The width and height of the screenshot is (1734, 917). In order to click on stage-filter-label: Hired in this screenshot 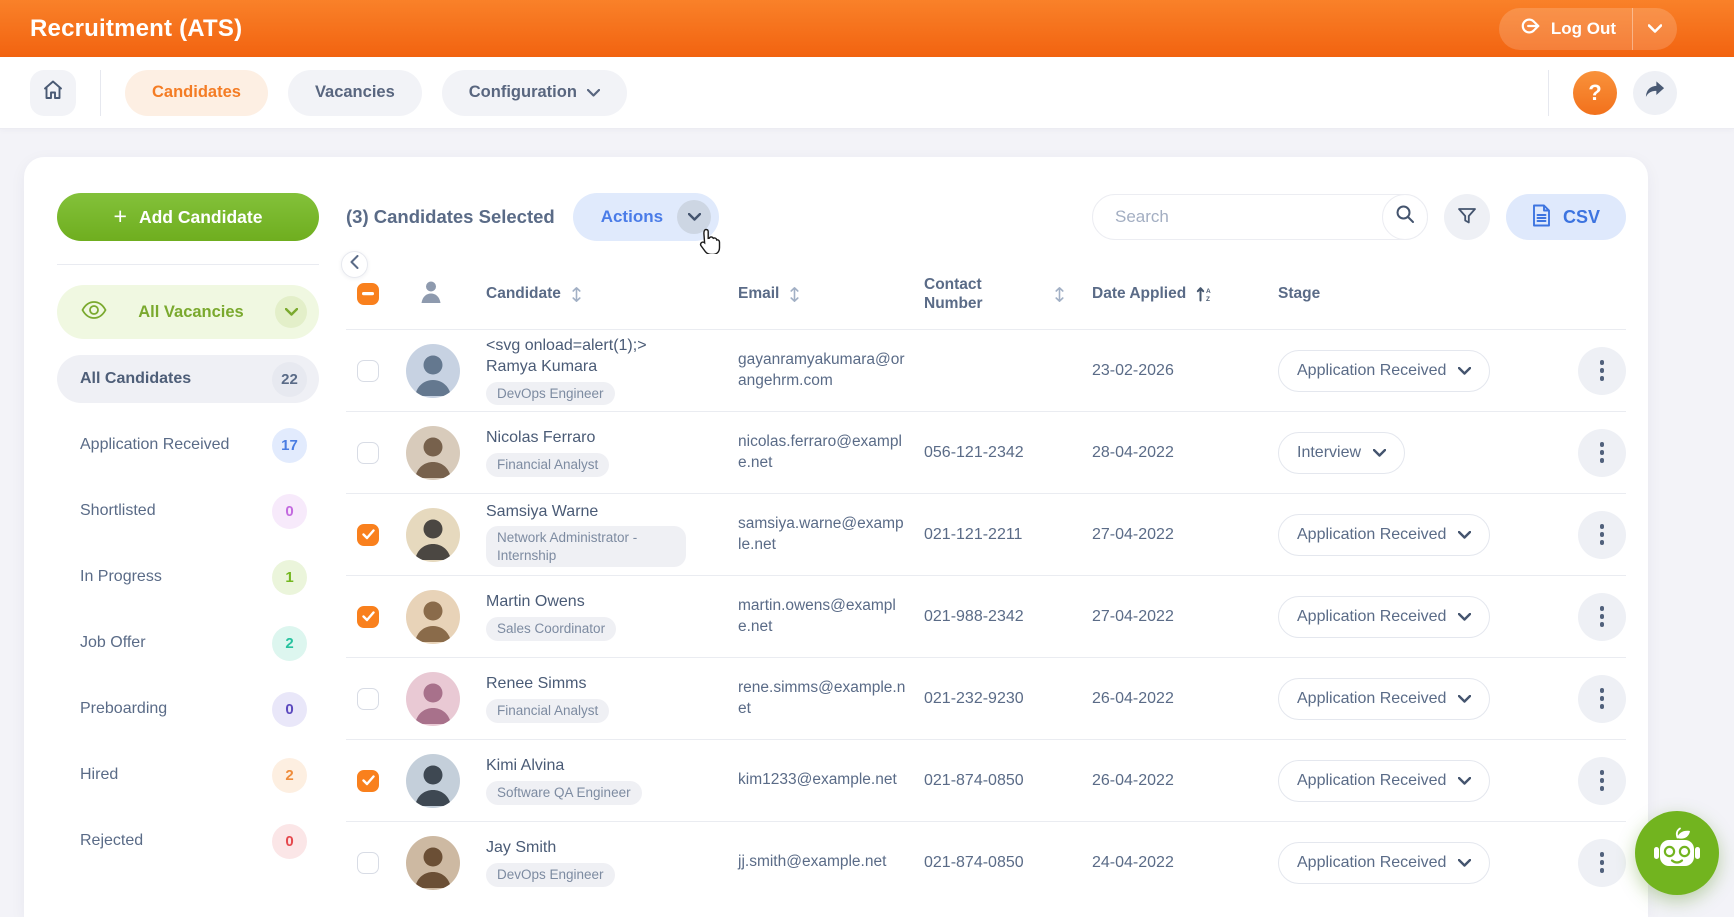, I will do `click(99, 774)`.